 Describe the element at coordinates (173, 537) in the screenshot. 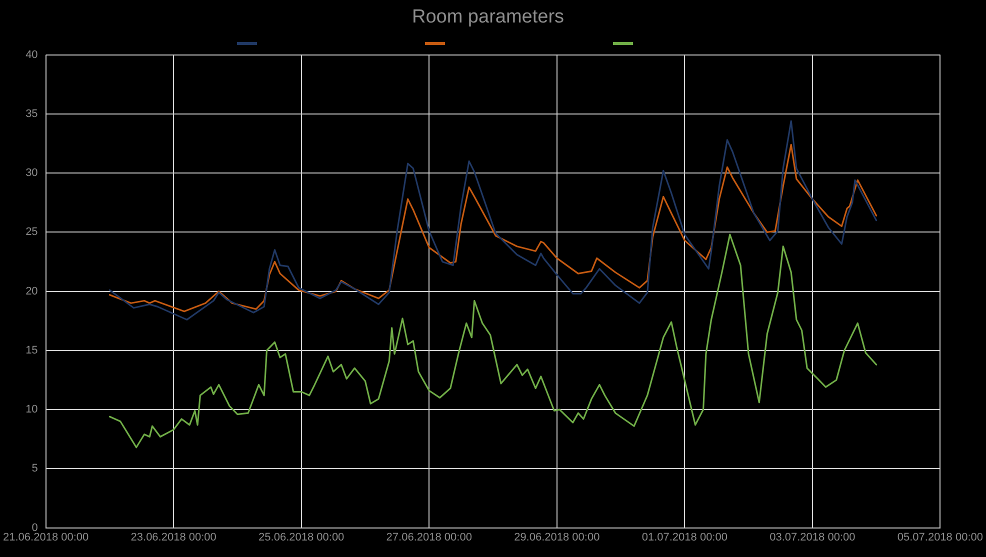

I see `x-tick-label: 23.06.2018 00:00` at that location.